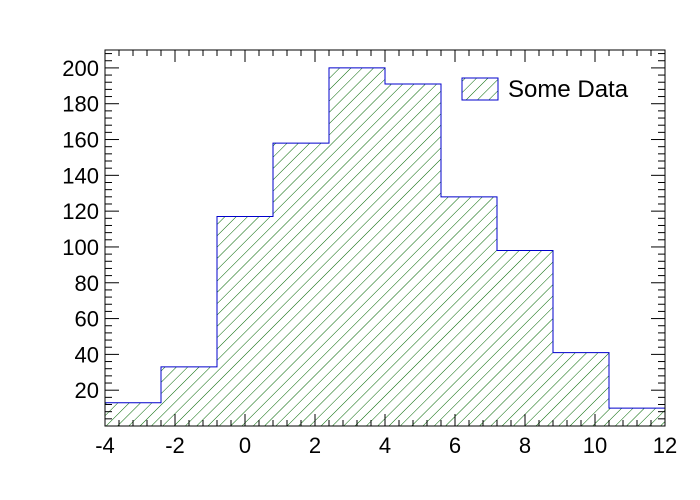  What do you see at coordinates (315, 445) in the screenshot?
I see `x-tick-label: 2` at bounding box center [315, 445].